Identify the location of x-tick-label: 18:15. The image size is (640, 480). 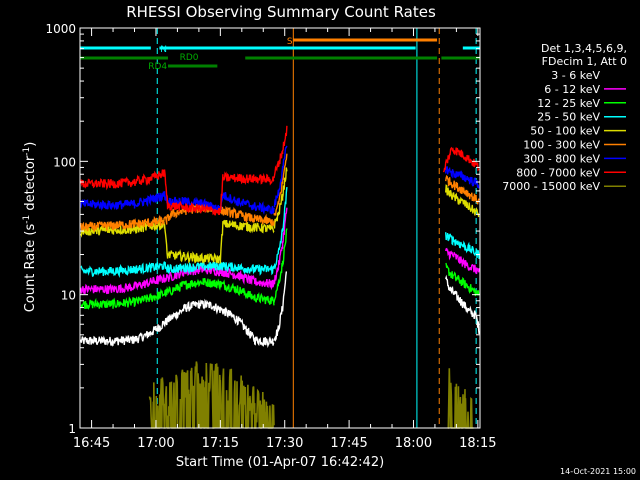
(477, 443).